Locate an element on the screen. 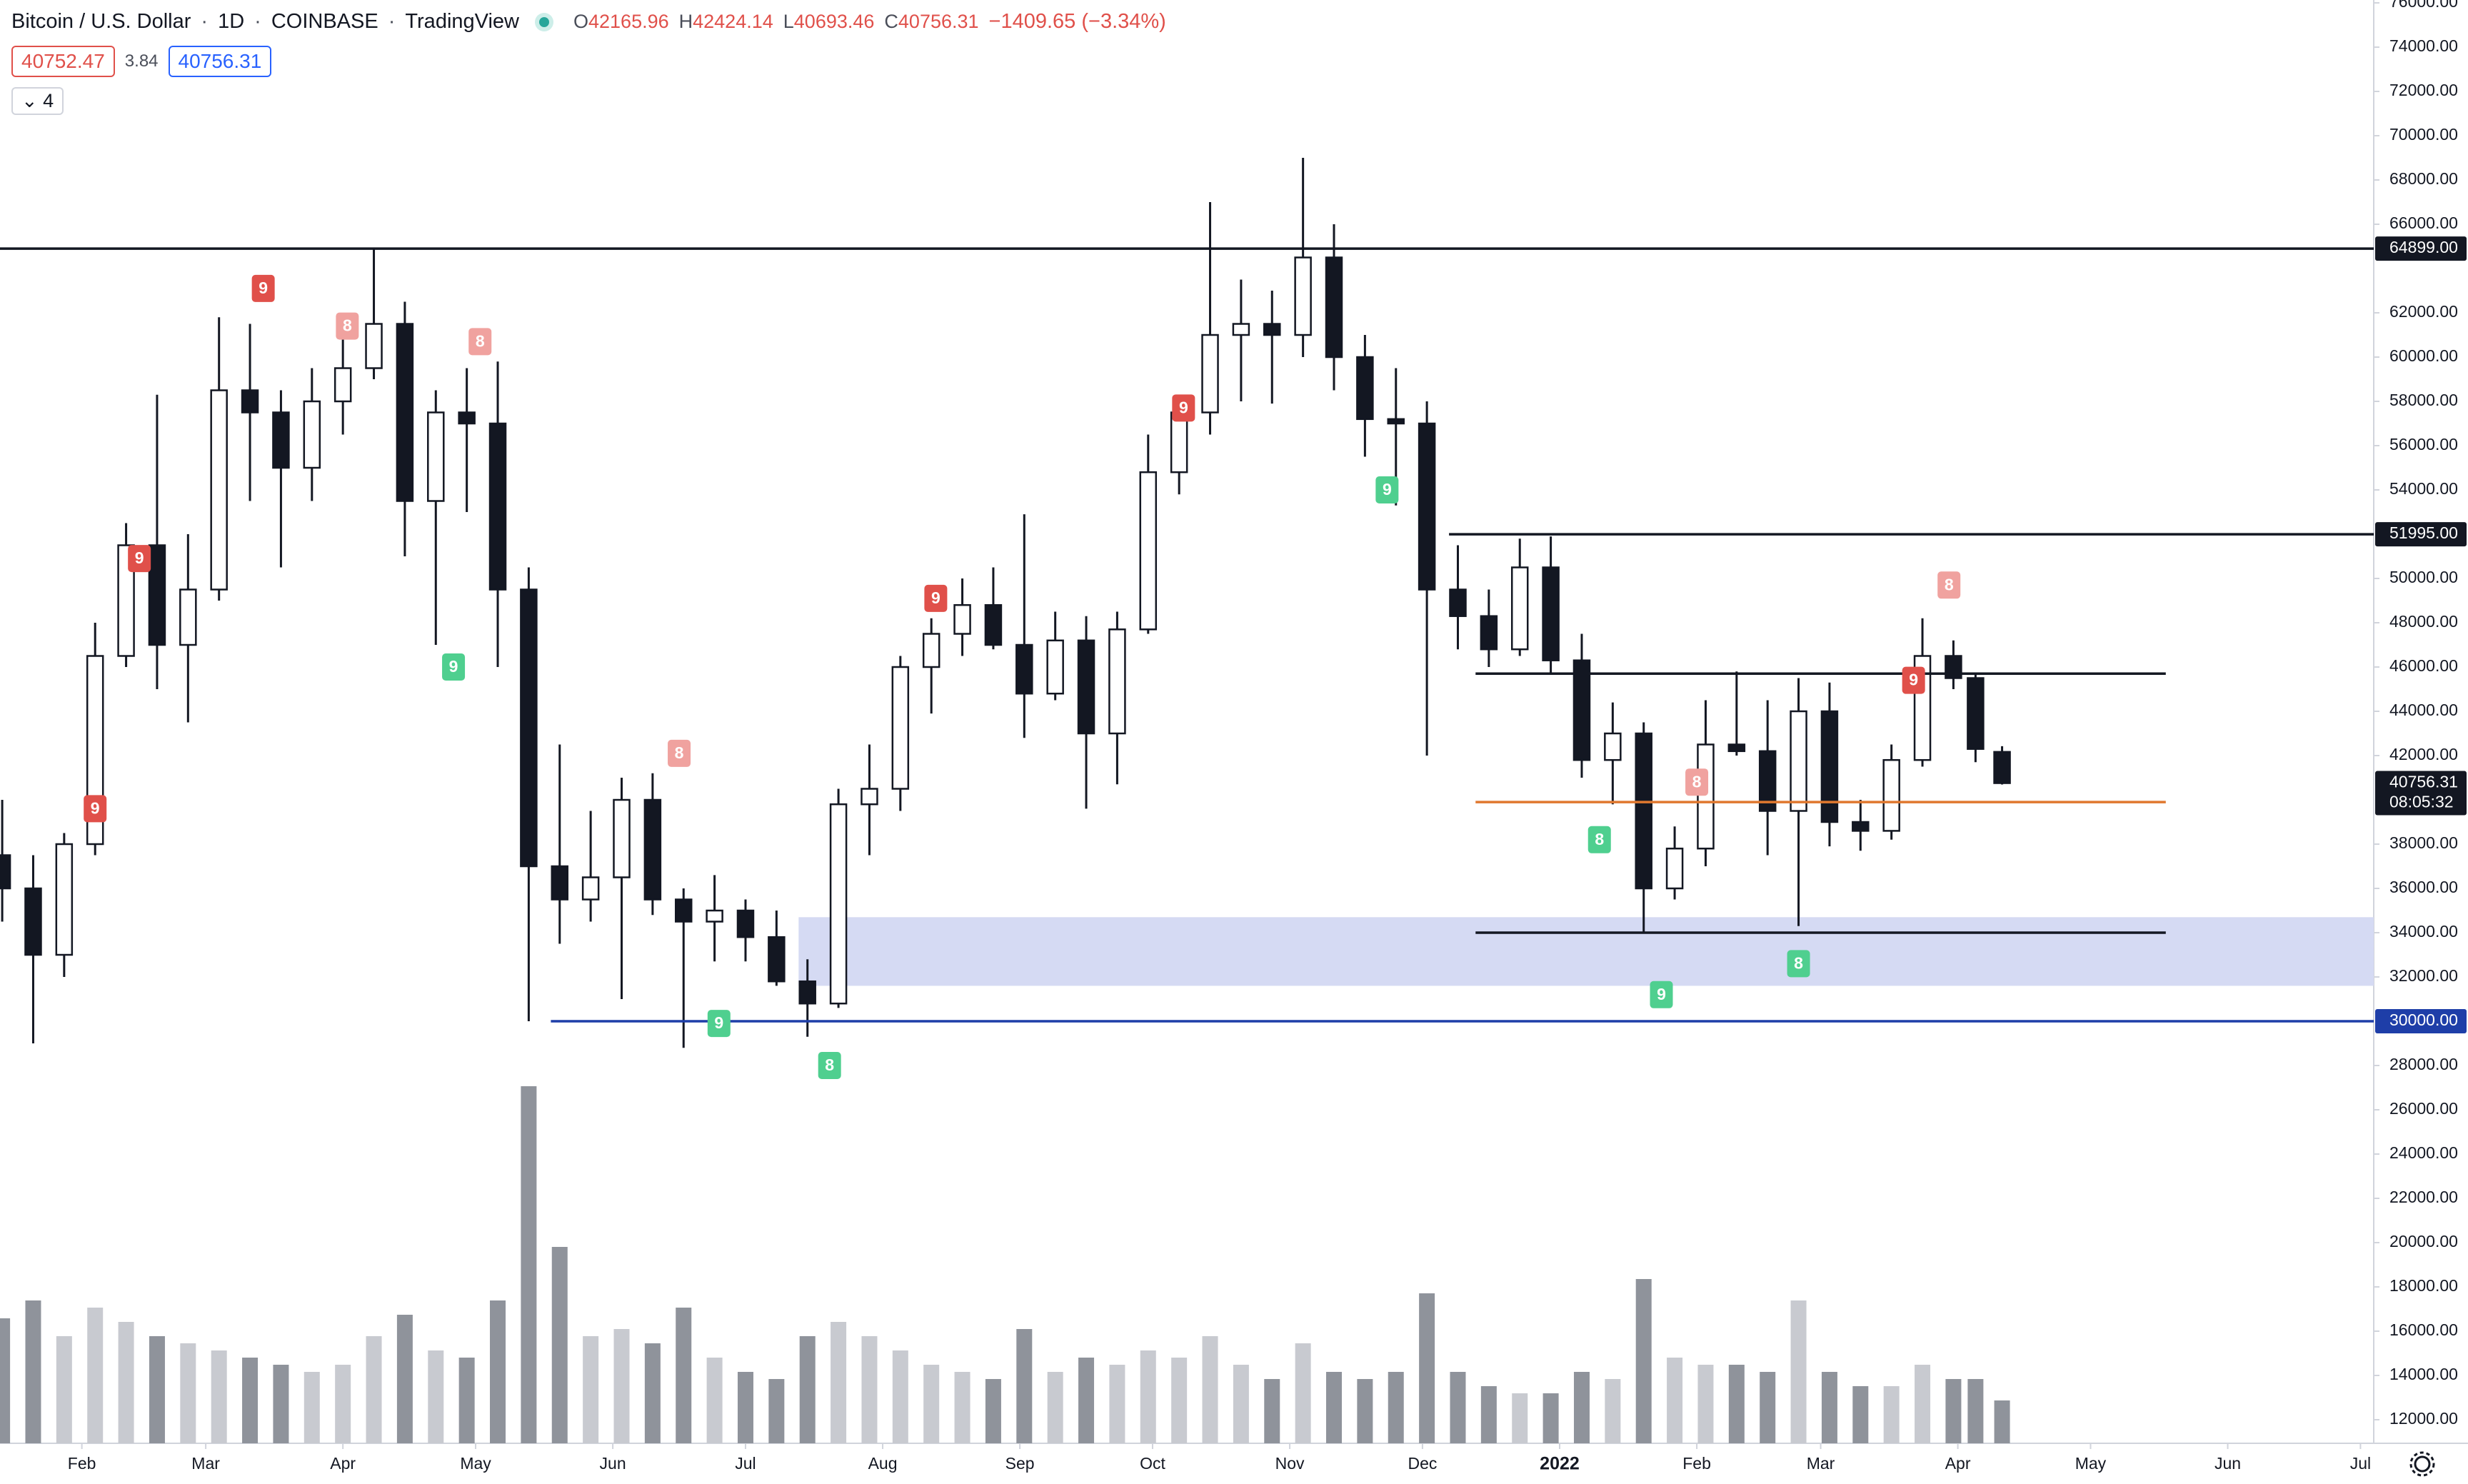 This screenshot has width=2468, height=1484. bar-countdown: 08:05:32 is located at coordinates (2421, 802).